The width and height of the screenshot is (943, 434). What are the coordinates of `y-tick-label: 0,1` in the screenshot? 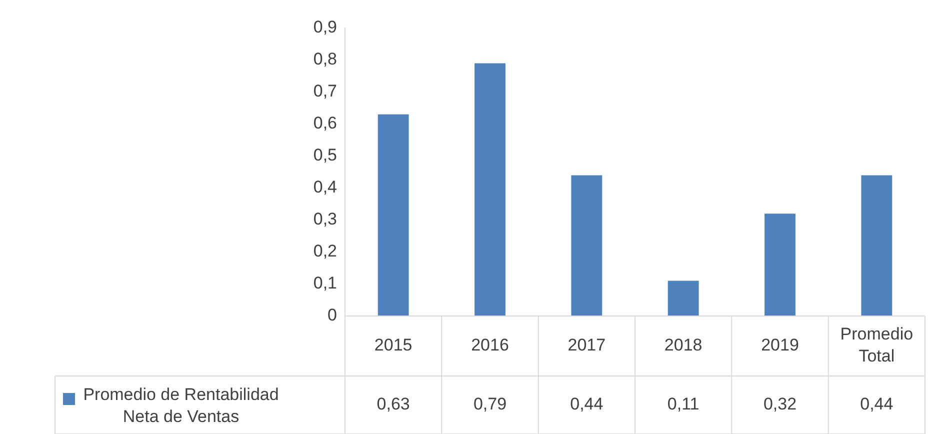 It's located at (325, 283).